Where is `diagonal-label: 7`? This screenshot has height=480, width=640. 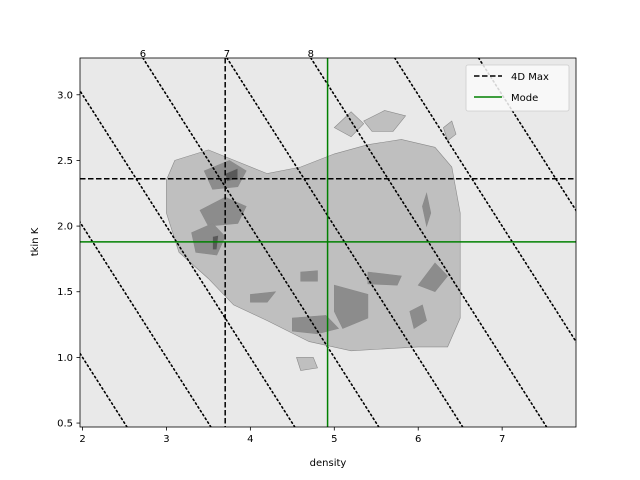 diagonal-label: 7 is located at coordinates (227, 54).